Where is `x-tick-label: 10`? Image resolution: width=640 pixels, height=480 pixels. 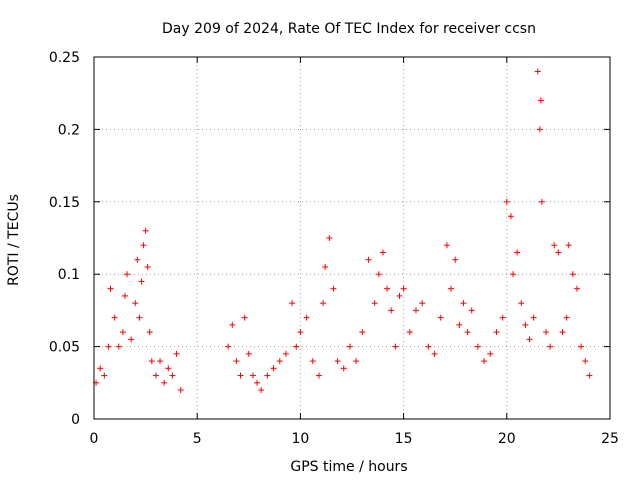
x-tick-label: 10 is located at coordinates (300, 439).